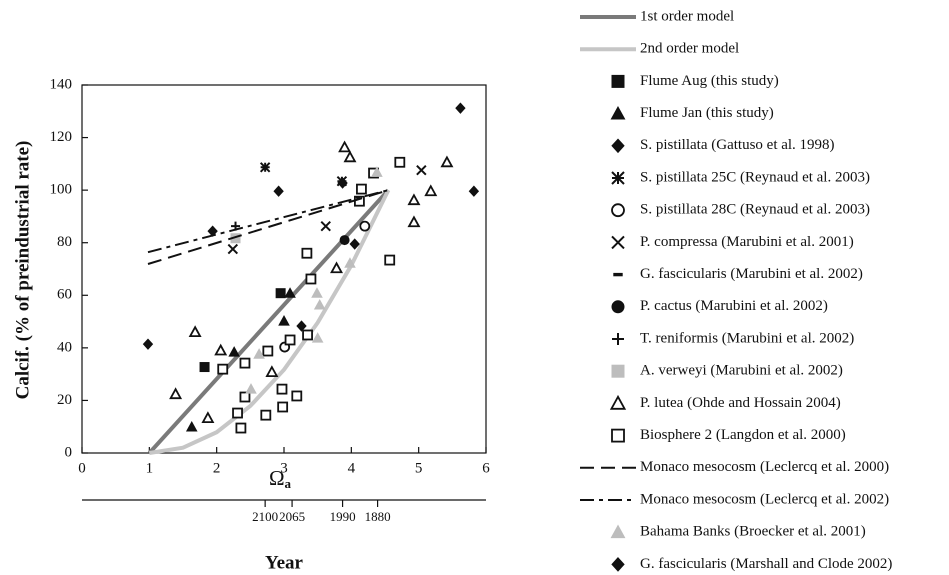 This screenshot has width=949, height=575. Describe the element at coordinates (764, 499) in the screenshot. I see `legend-label: Monaco mesocosm (Leclercq et al. 2002)` at that location.